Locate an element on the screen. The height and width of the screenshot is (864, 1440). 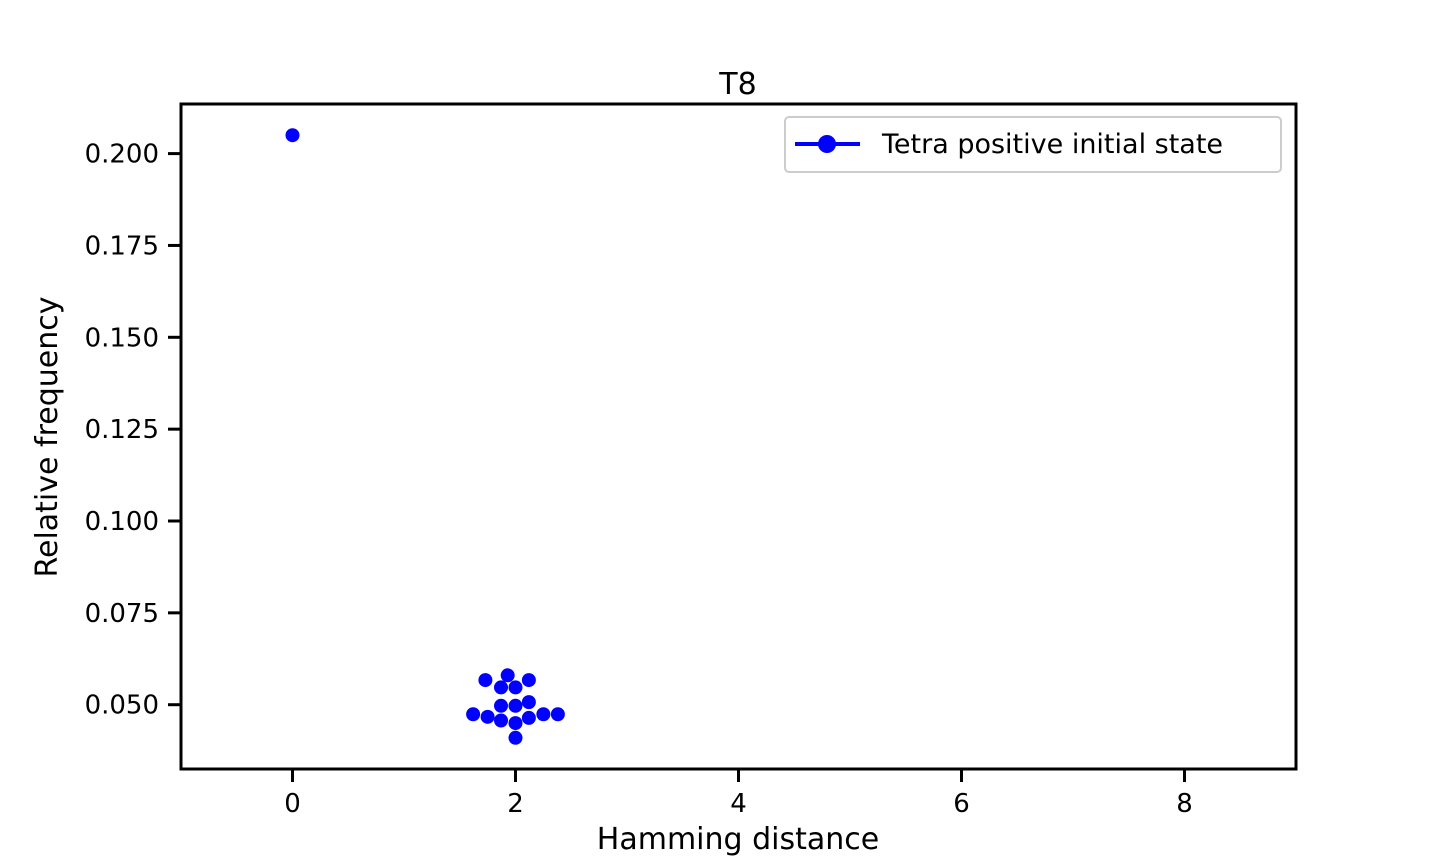
x-tick-label: 8 is located at coordinates (1184, 804).